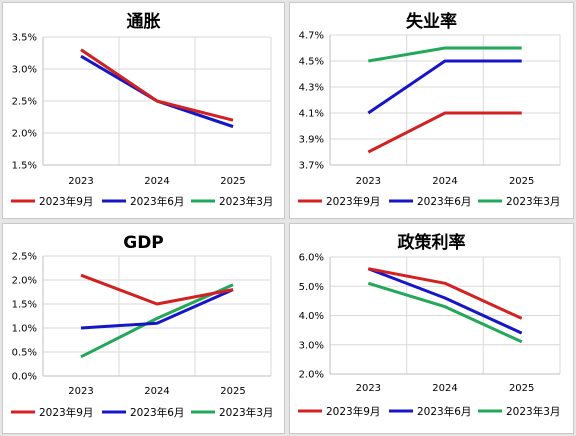 This screenshot has height=436, width=576. Describe the element at coordinates (24, 353) in the screenshot. I see `y-tick-label: 0.5%` at that location.